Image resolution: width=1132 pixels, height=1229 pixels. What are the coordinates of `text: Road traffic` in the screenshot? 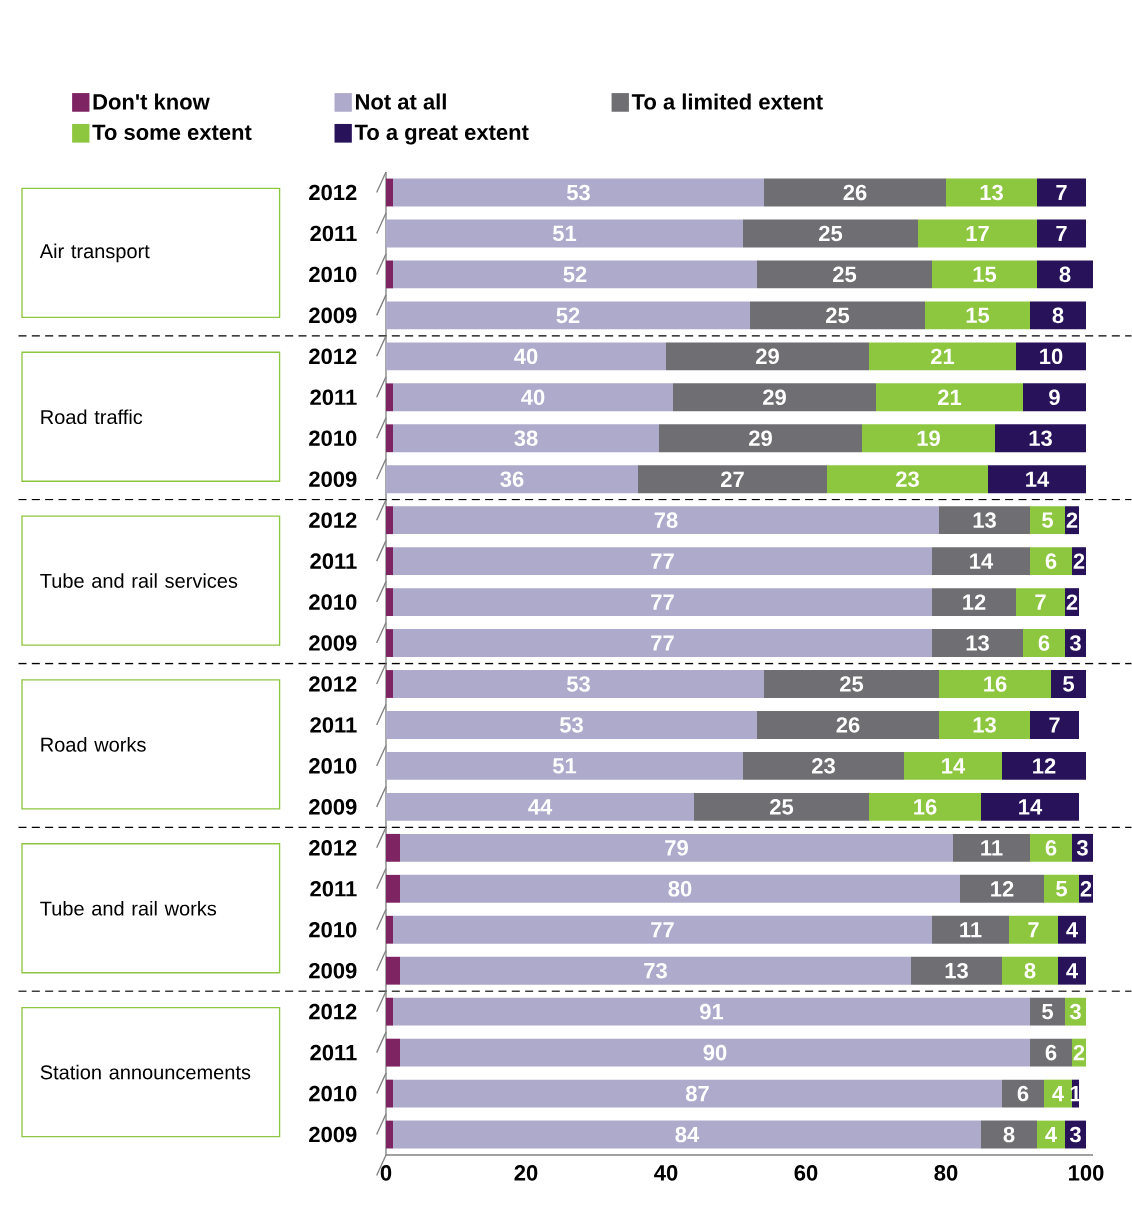 It's located at (92, 417).